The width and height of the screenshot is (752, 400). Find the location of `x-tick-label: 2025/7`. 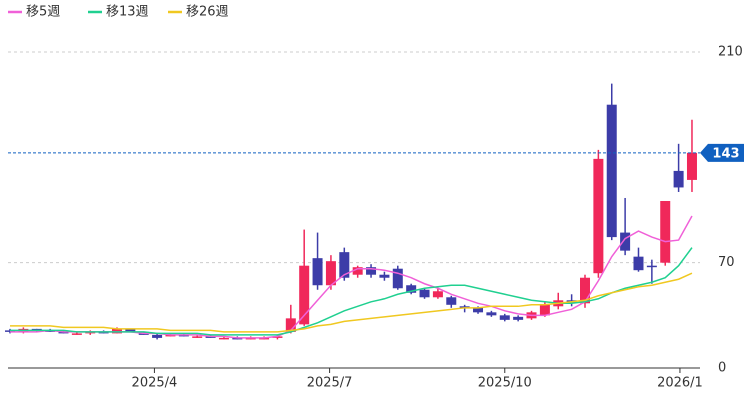

x-tick-label: 2025/7 is located at coordinates (330, 383).